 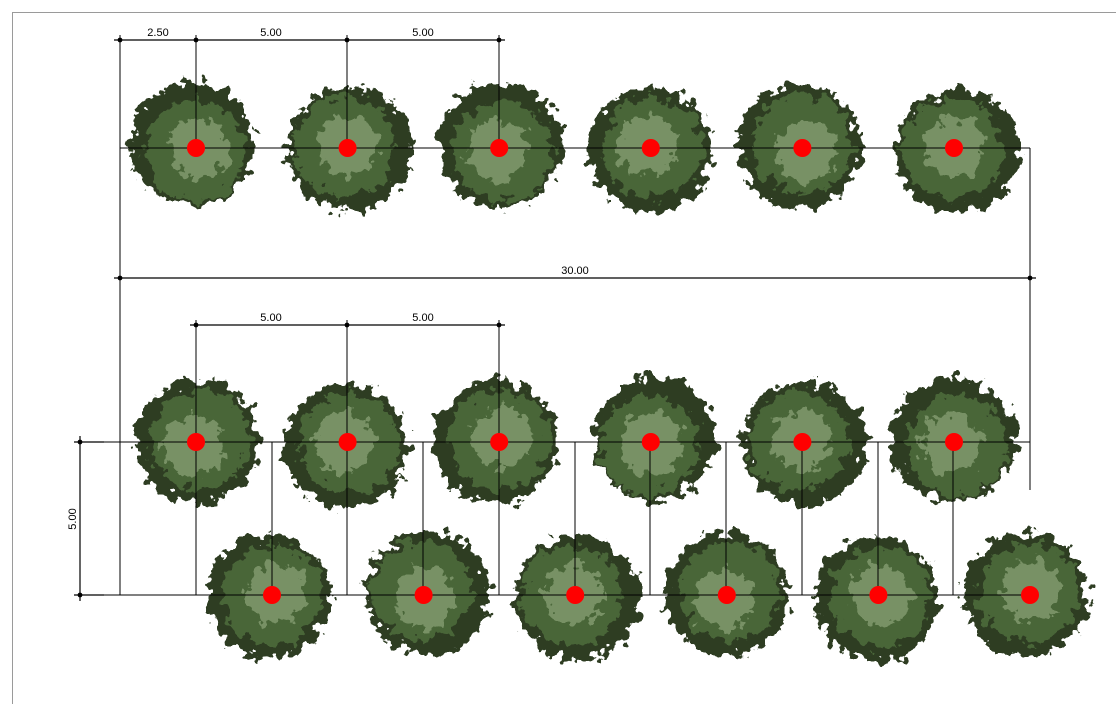 I want to click on tree-canopy, so click(x=799, y=146).